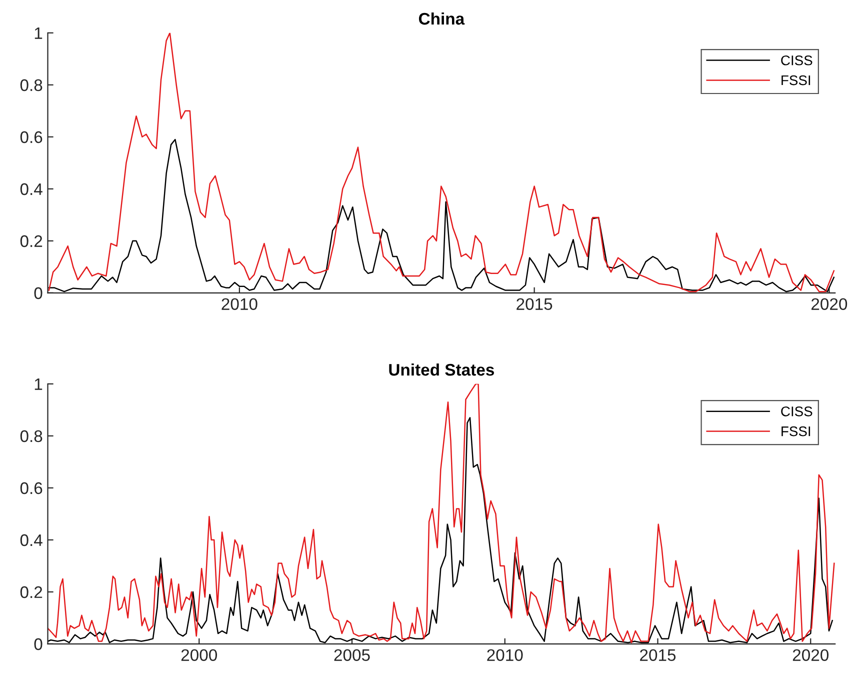  Describe the element at coordinates (199, 655) in the screenshot. I see `x-tick-label: 2000` at that location.